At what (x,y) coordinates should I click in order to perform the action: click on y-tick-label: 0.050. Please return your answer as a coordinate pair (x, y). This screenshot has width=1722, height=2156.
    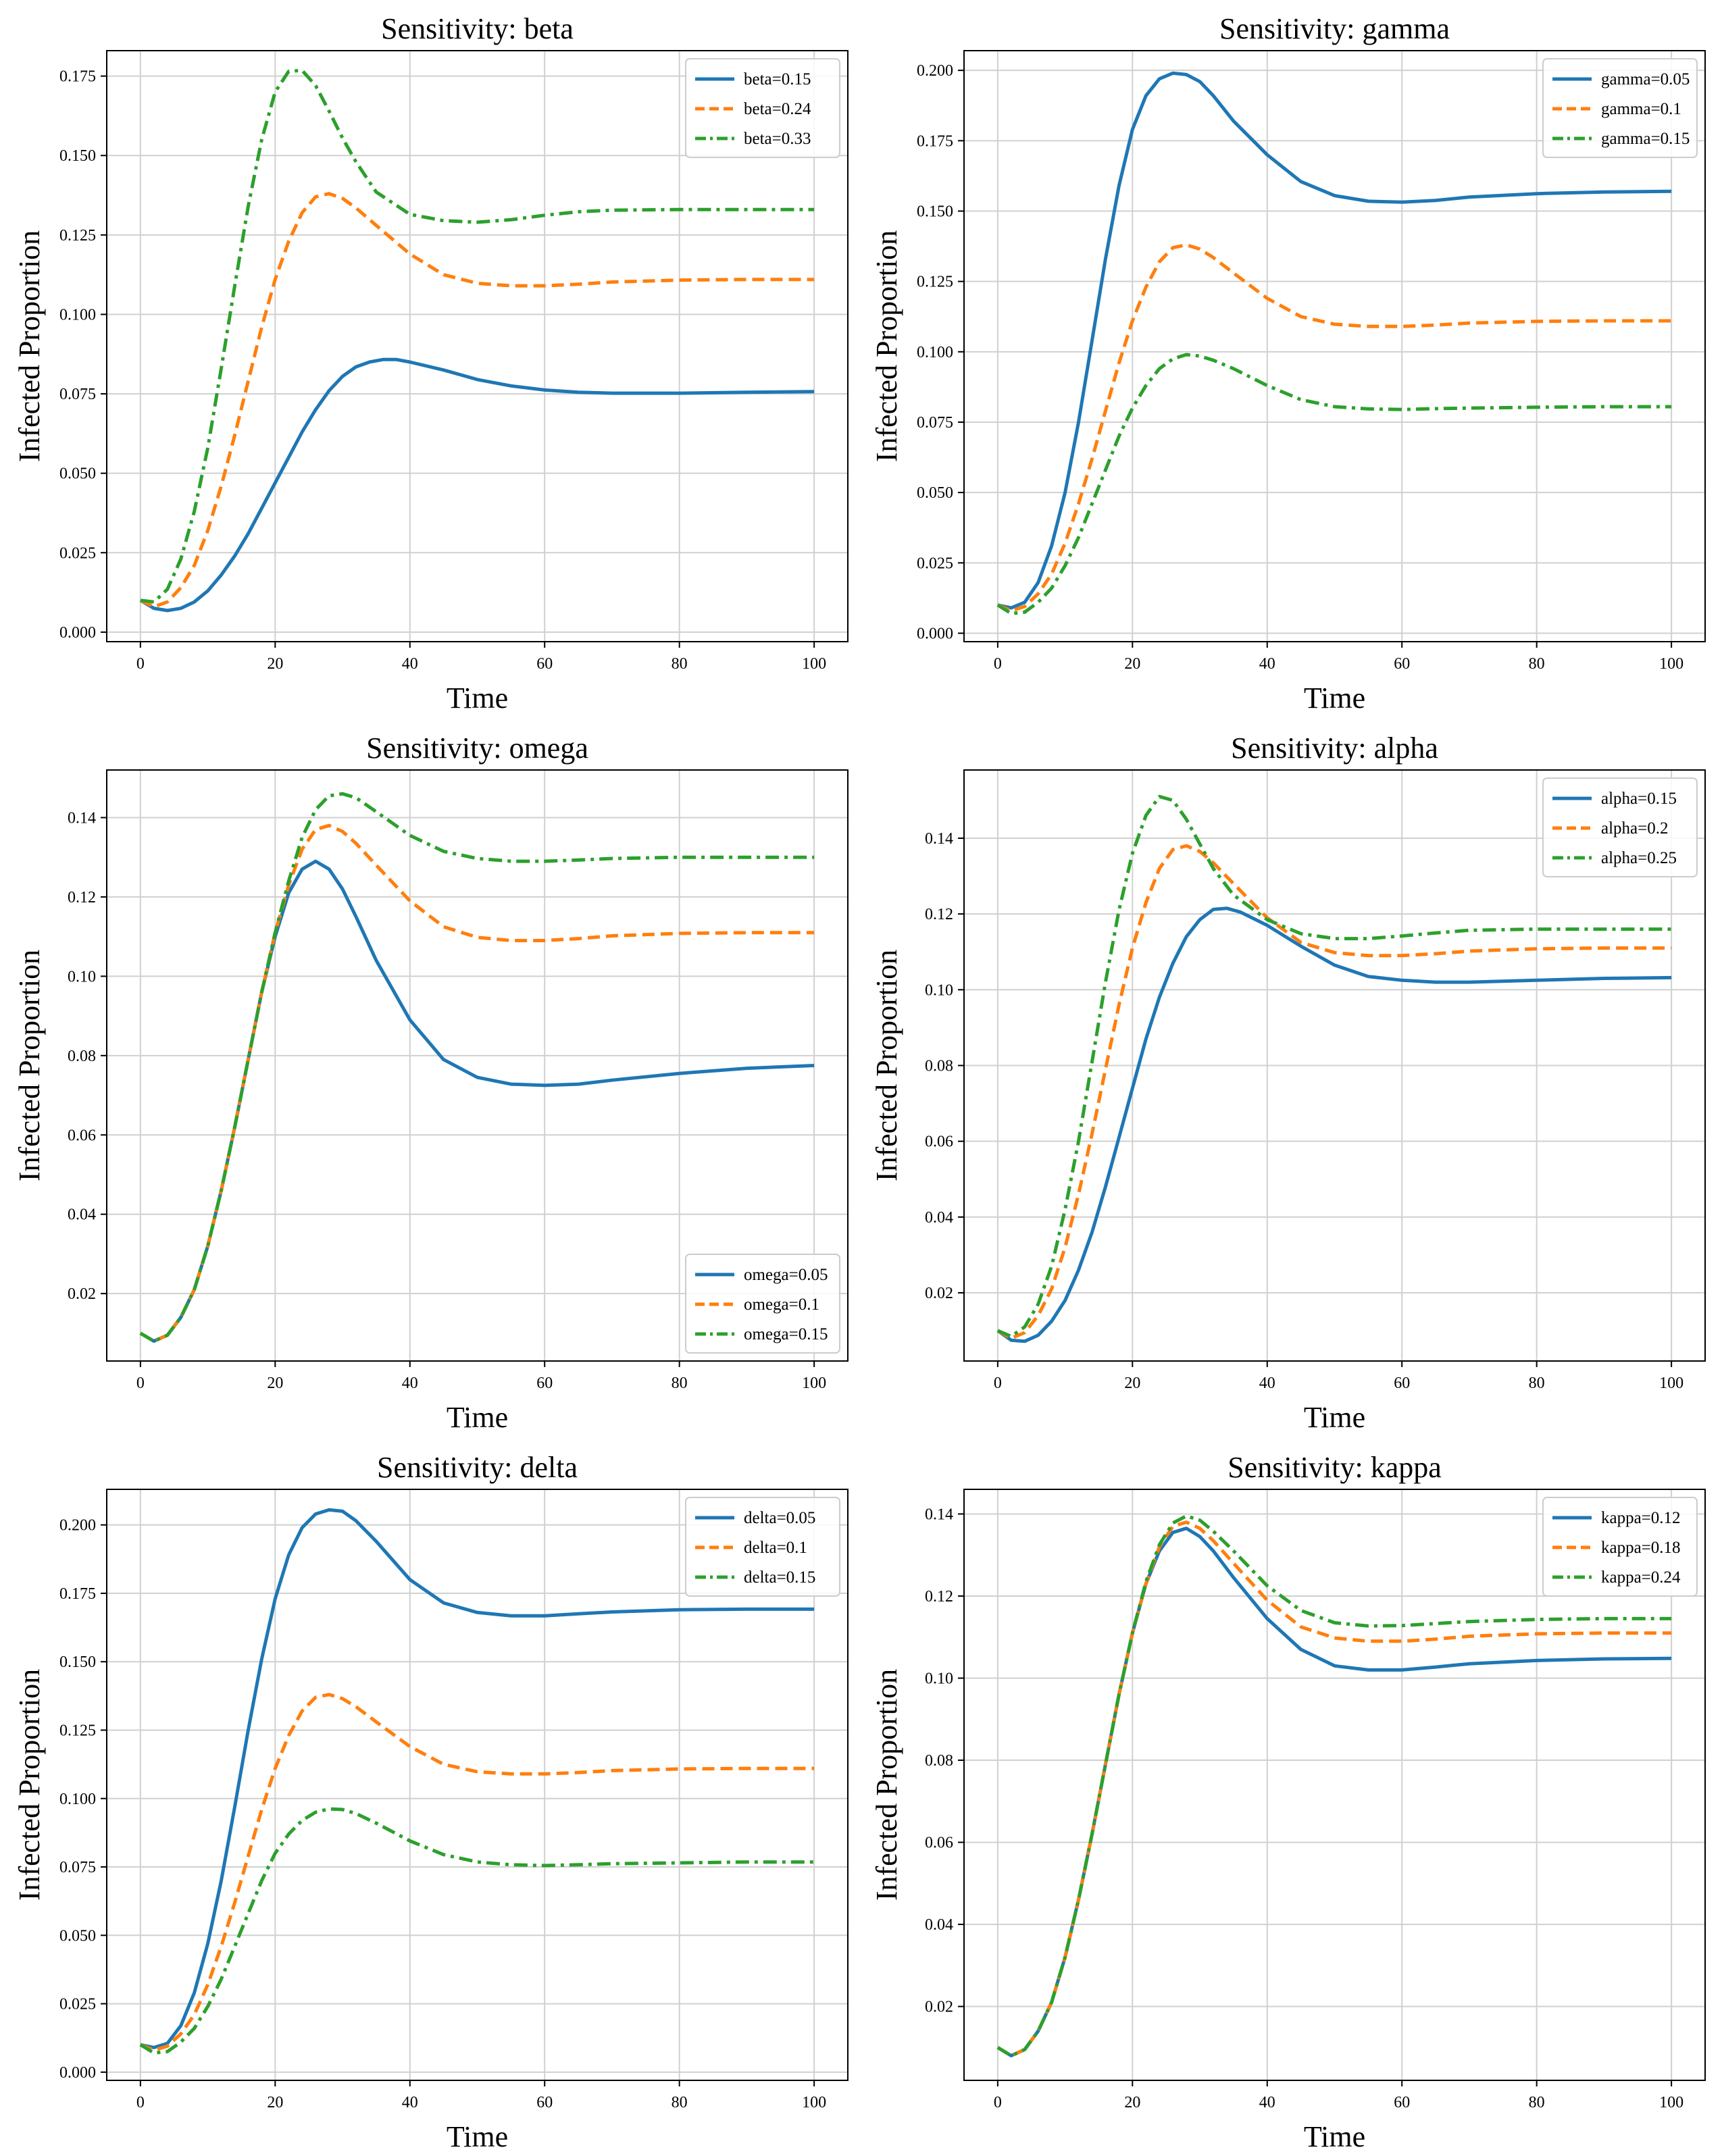
    Looking at the image, I should click on (935, 493).